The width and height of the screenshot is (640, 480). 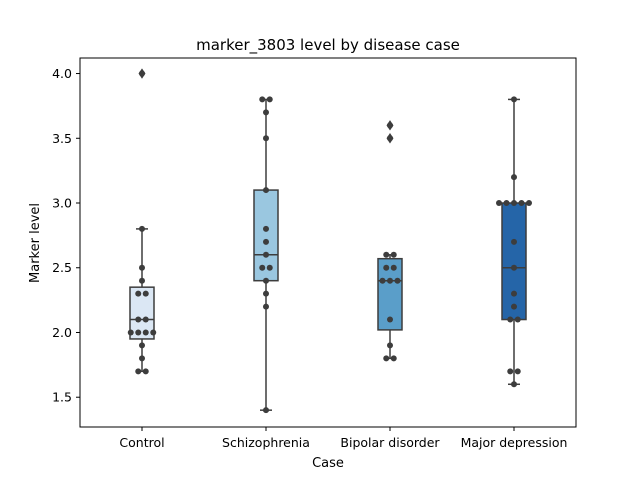 I want to click on y-tick-label: 1.5, so click(x=62, y=397).